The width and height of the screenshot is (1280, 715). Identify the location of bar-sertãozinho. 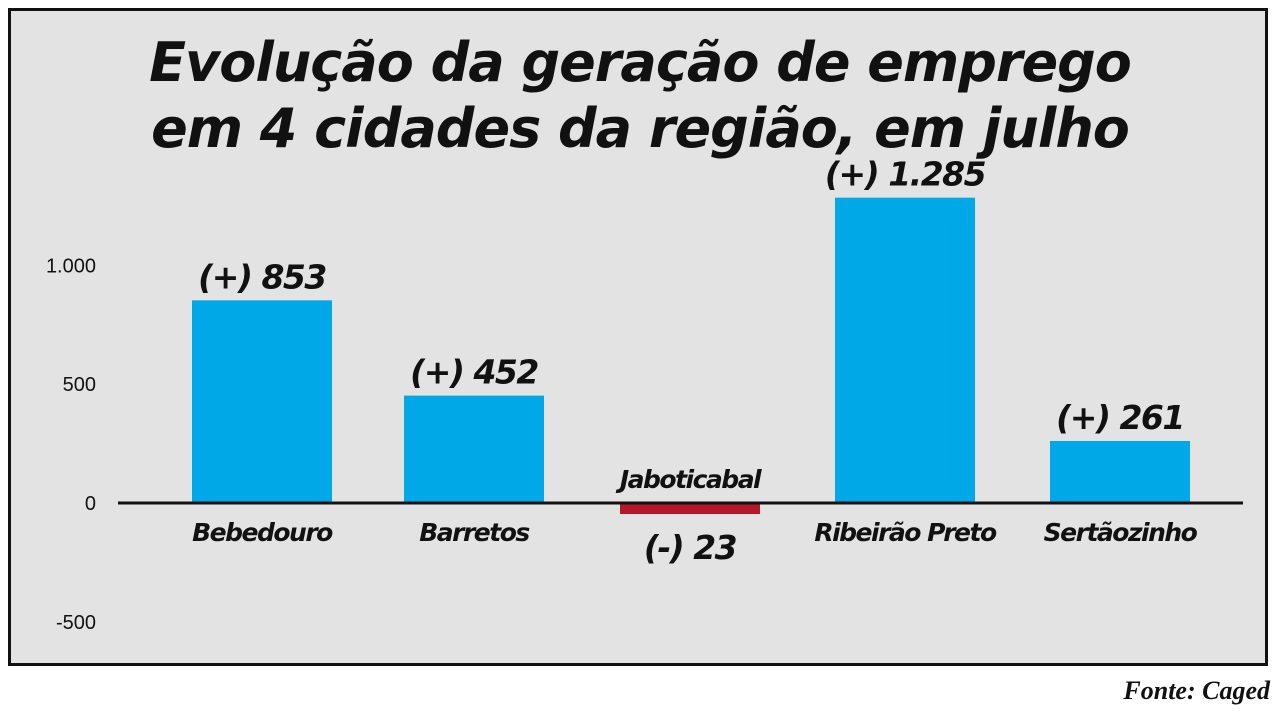
(1120, 471).